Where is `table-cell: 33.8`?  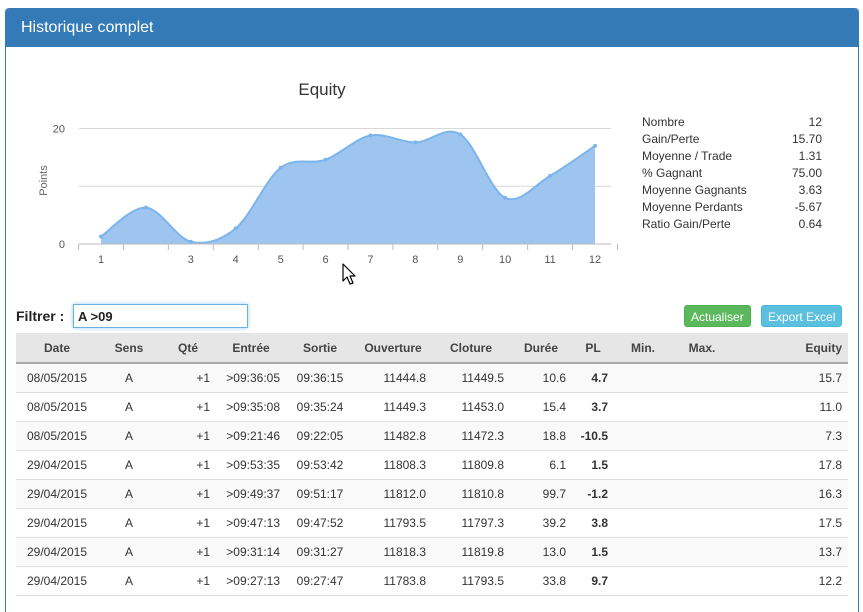 table-cell: 33.8 is located at coordinates (541, 581).